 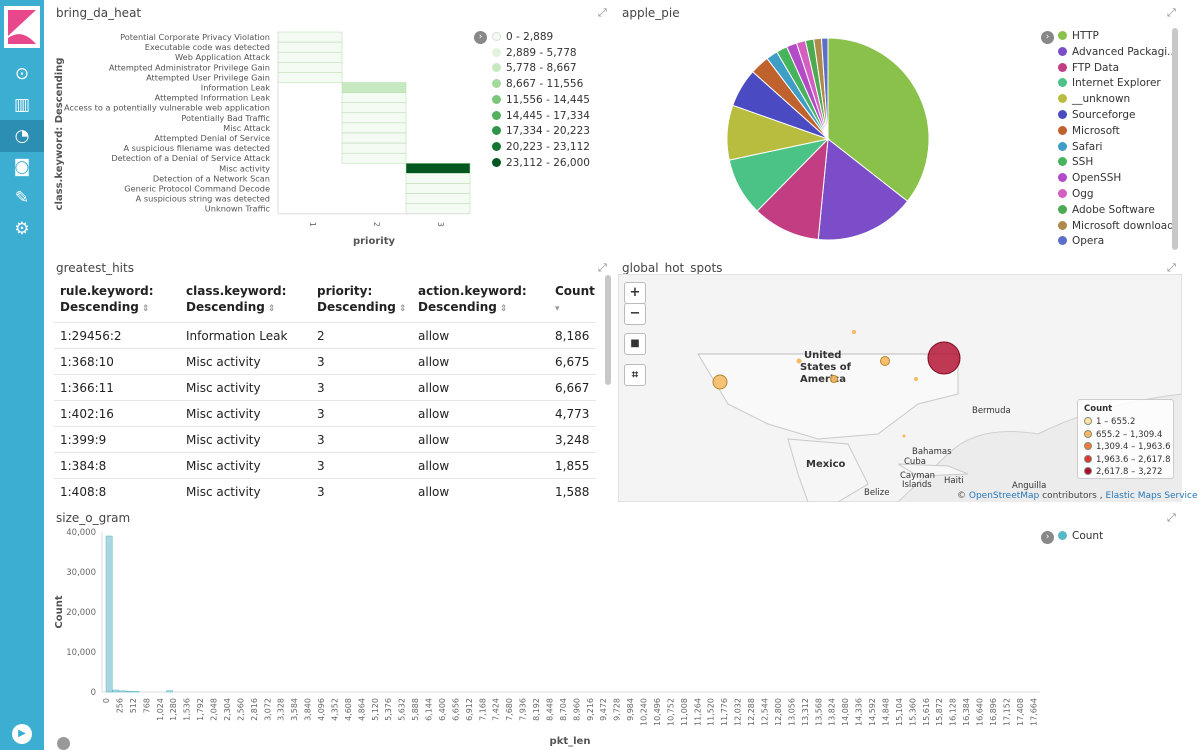 I want to click on legend-scrollbar, so click(x=1175, y=139).